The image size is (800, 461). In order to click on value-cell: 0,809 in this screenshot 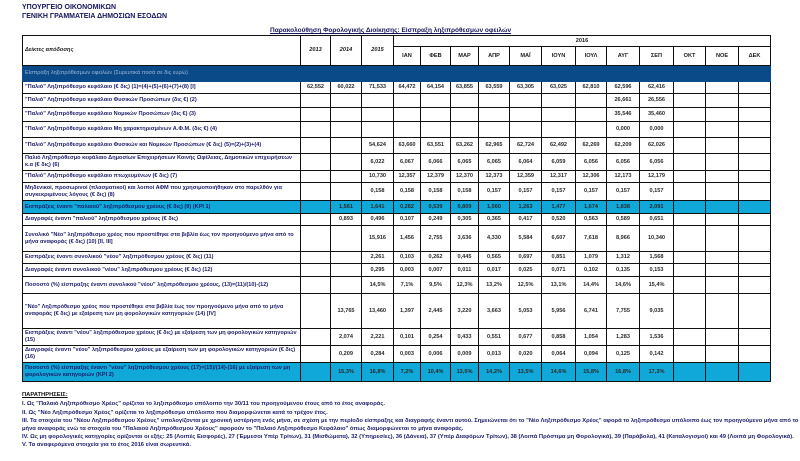, I will do `click(464, 207)`.